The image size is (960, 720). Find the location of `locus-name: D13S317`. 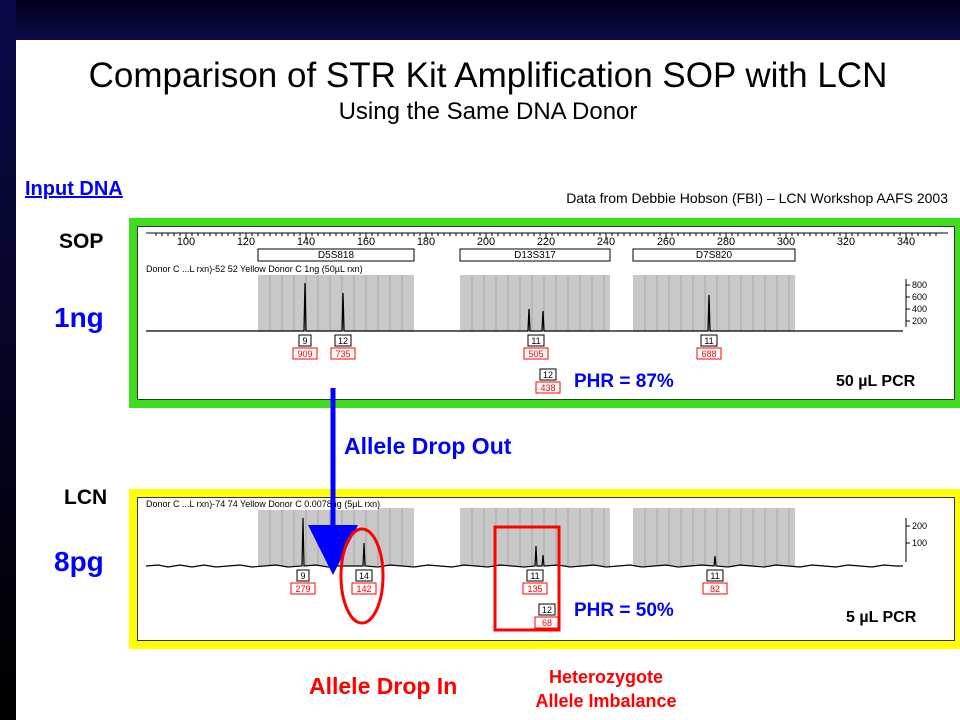

locus-name: D13S317 is located at coordinates (535, 255).